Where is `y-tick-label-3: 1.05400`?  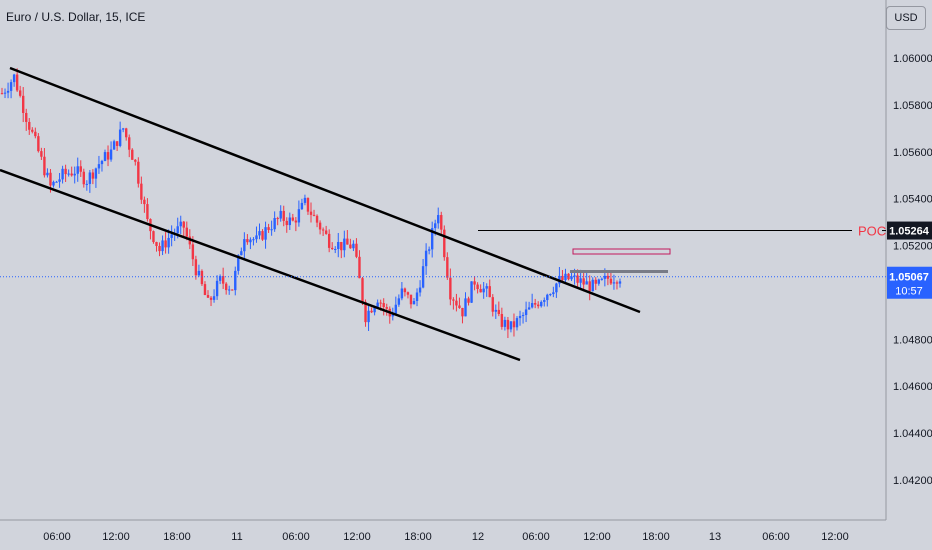
y-tick-label-3: 1.05400 is located at coordinates (912, 200).